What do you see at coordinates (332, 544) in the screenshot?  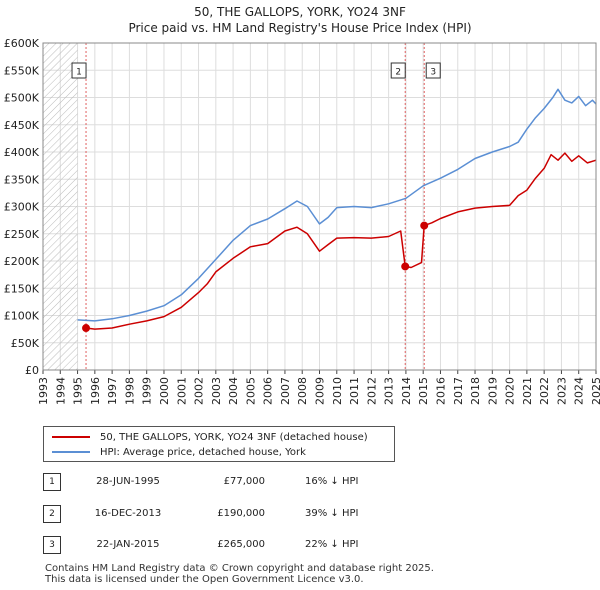 I see `transaction-hpi-diff: 22% ↓ HPI` at bounding box center [332, 544].